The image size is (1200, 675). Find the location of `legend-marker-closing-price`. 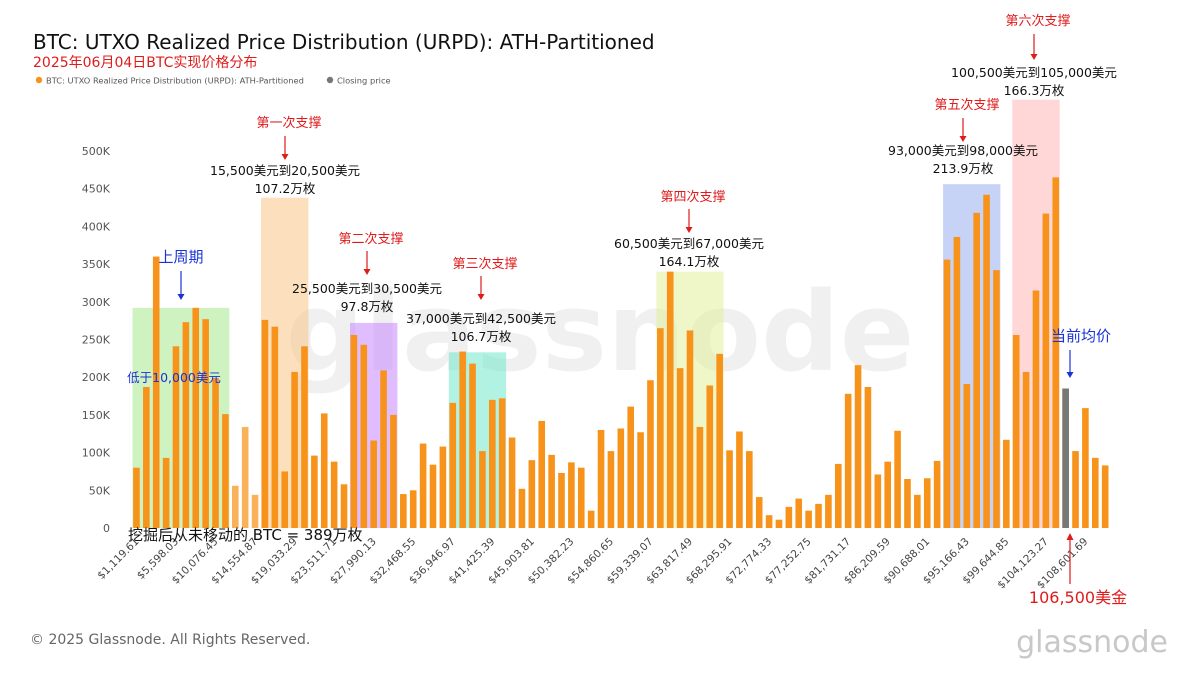

legend-marker-closing-price is located at coordinates (330, 80).